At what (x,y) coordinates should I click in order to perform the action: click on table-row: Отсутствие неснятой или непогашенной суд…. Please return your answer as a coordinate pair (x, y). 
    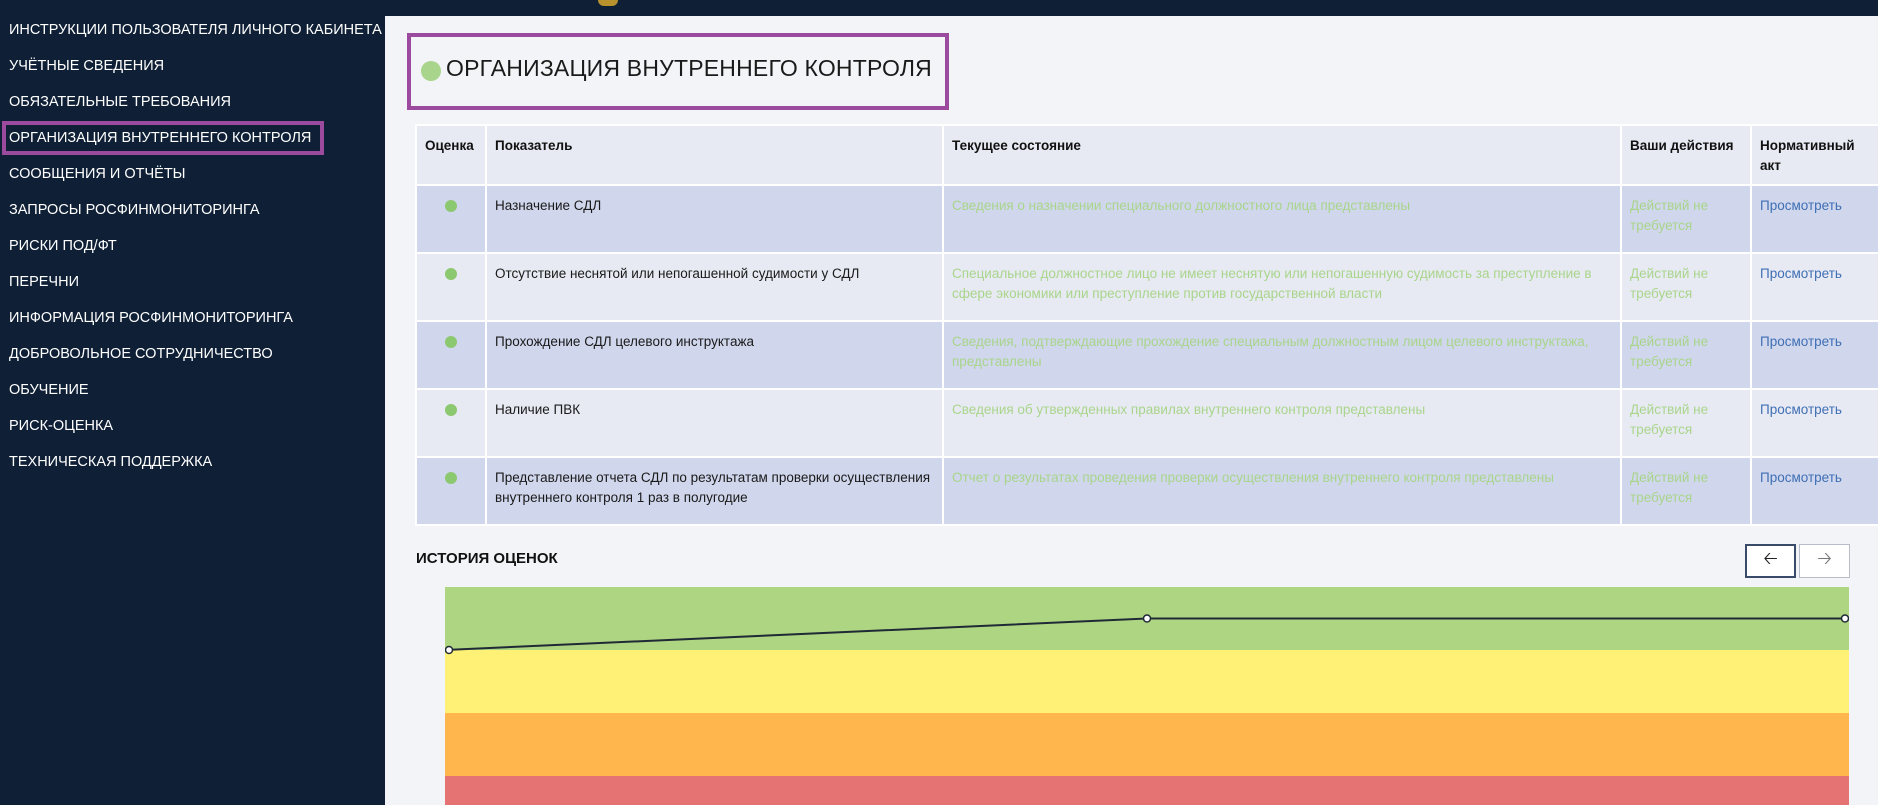
    Looking at the image, I should click on (1146, 287).